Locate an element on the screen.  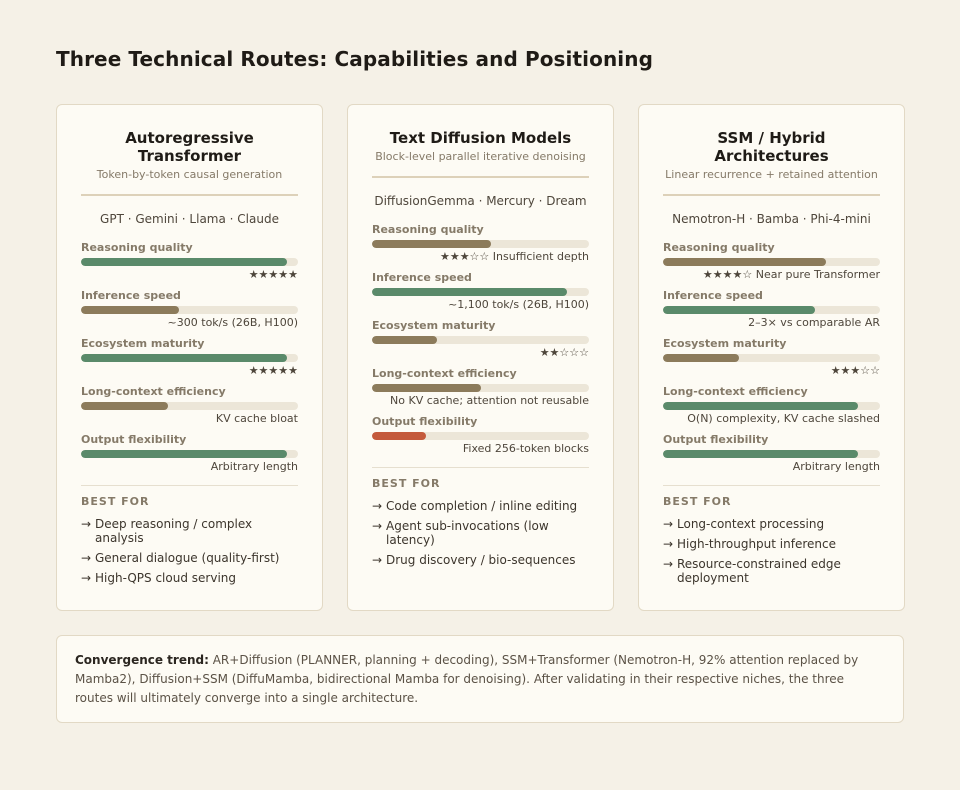
metric-row: Inference speed 2–3× vs comparable AR is located at coordinates (771, 313).